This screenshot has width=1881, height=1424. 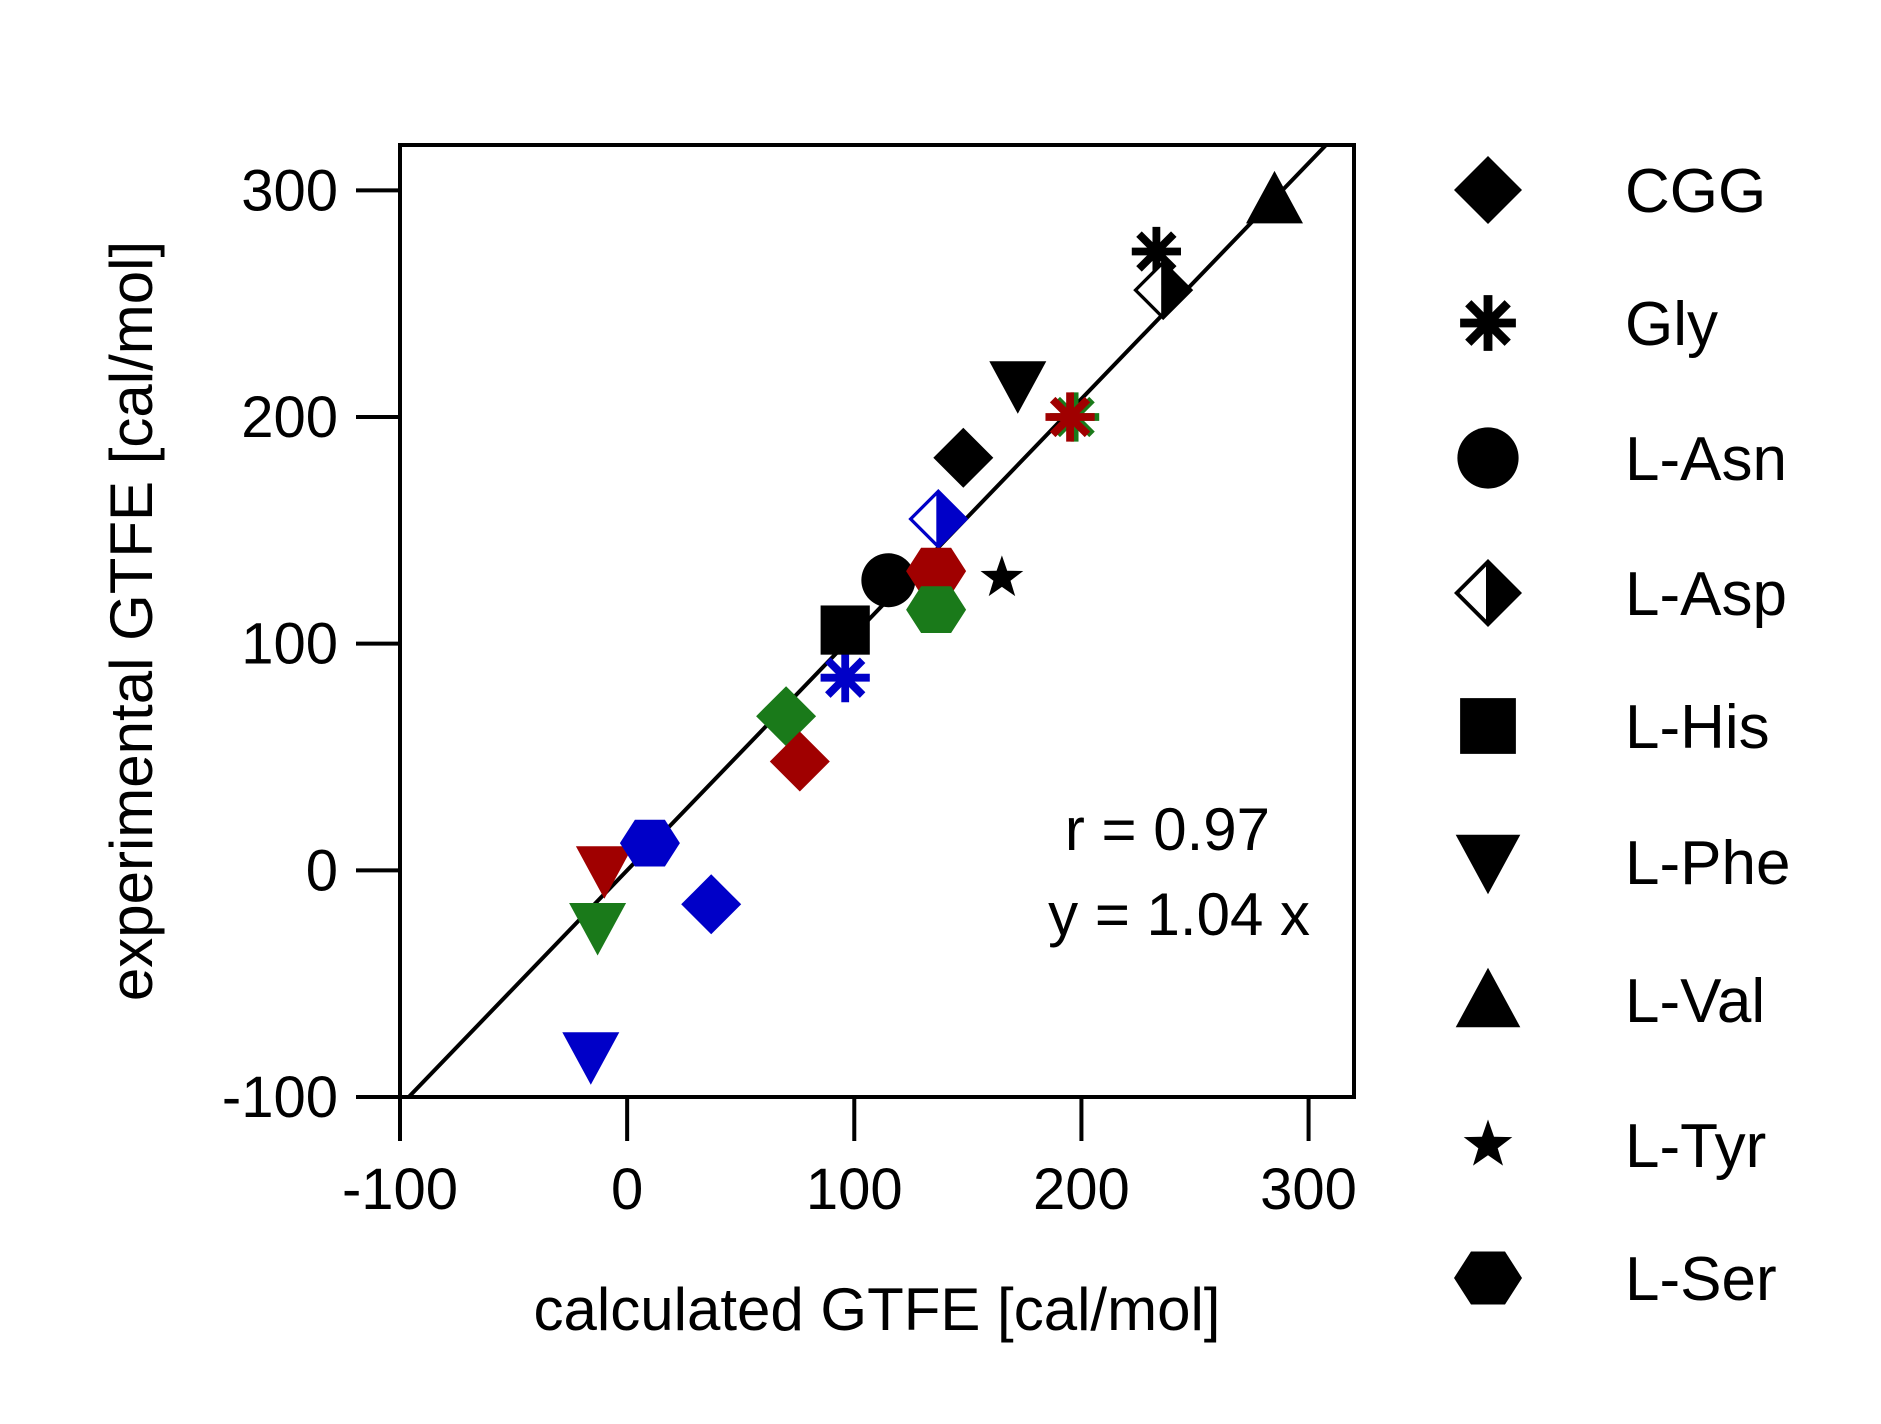 I want to click on point-l-asp-blue, so click(x=938, y=519).